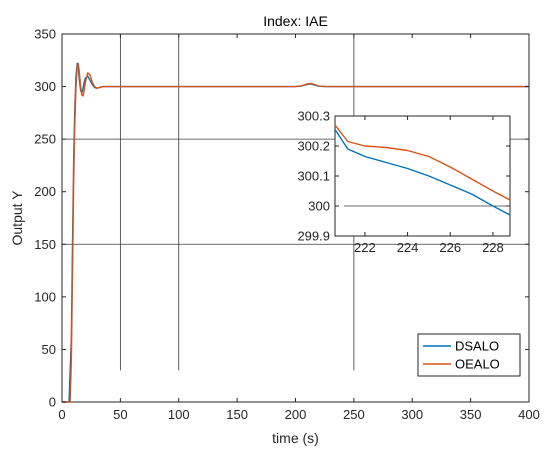  Describe the element at coordinates (17, 218) in the screenshot. I see `y-axis-label: Output Y` at that location.